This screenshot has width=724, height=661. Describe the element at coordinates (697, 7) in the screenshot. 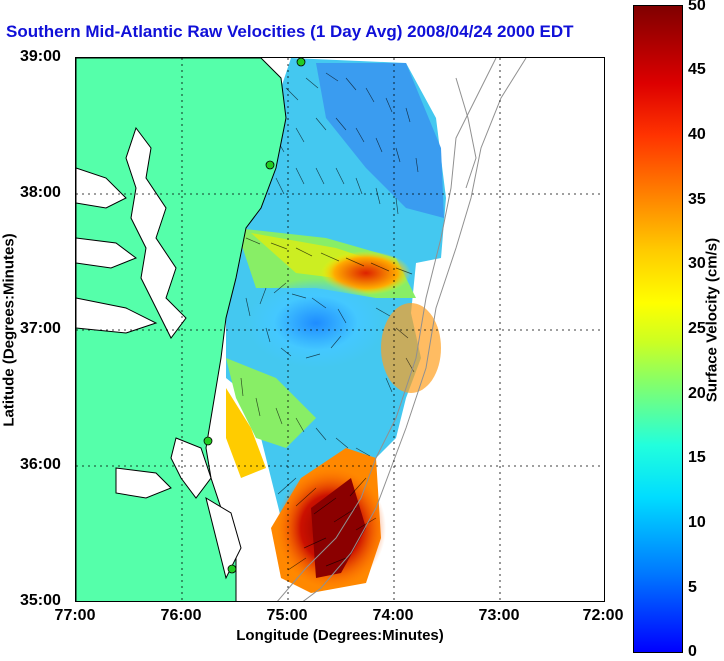

I see `colorbar-tick-label: 50` at that location.